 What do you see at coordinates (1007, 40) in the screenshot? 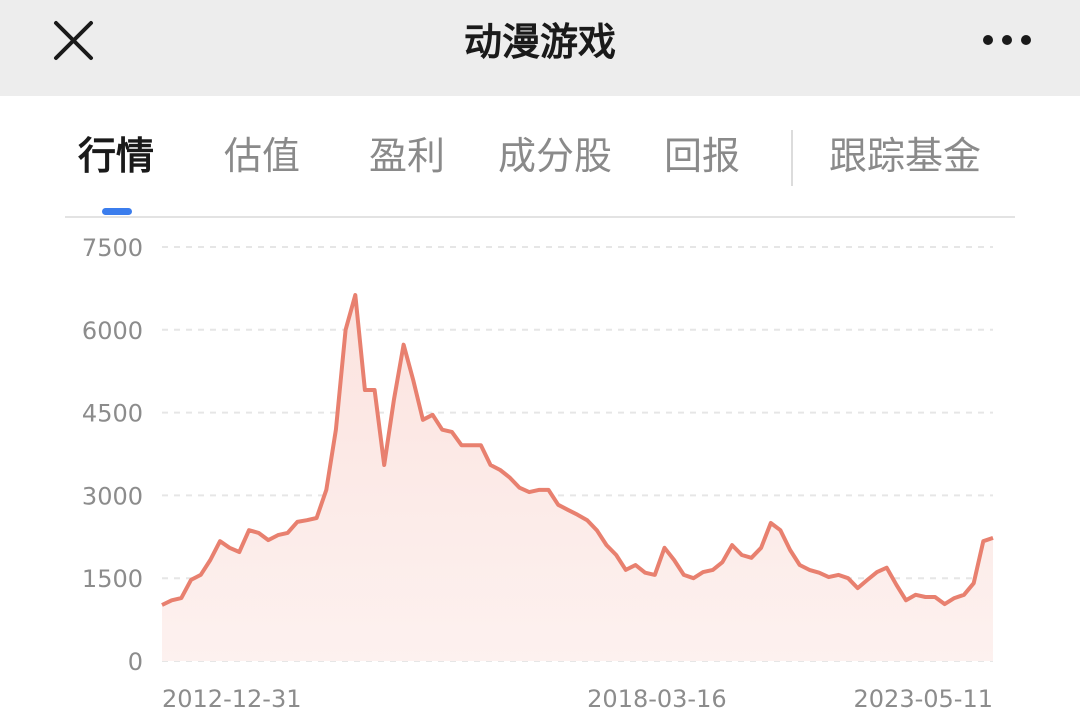
I see `more-button` at bounding box center [1007, 40].